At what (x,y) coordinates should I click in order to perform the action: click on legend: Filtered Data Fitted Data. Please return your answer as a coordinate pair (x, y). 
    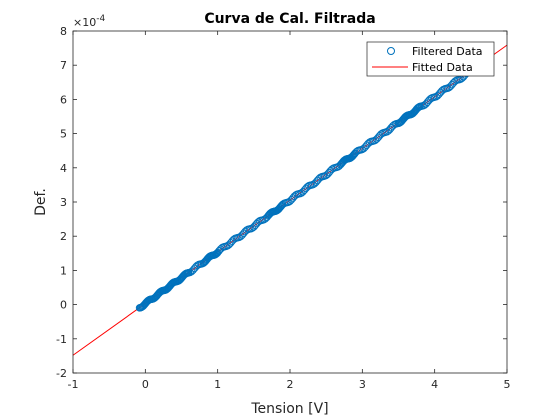
    Looking at the image, I should click on (430, 59).